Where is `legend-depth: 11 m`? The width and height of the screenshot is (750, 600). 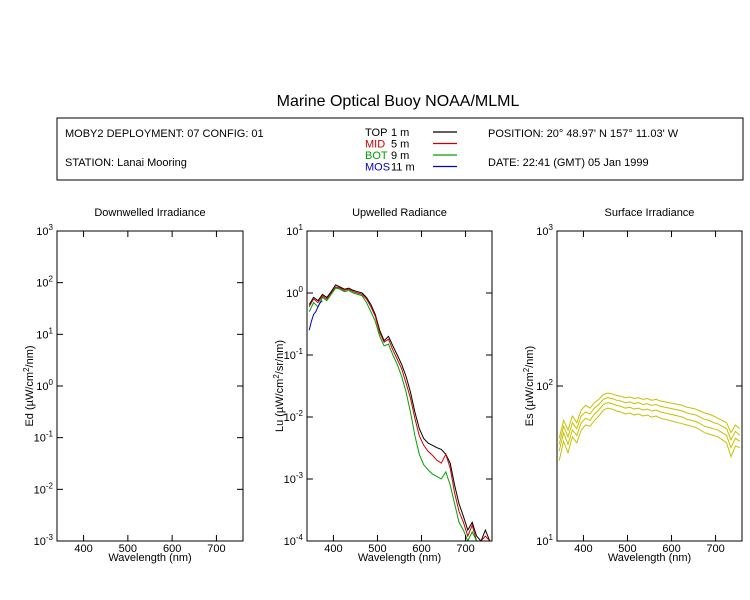
legend-depth: 11 m is located at coordinates (403, 168).